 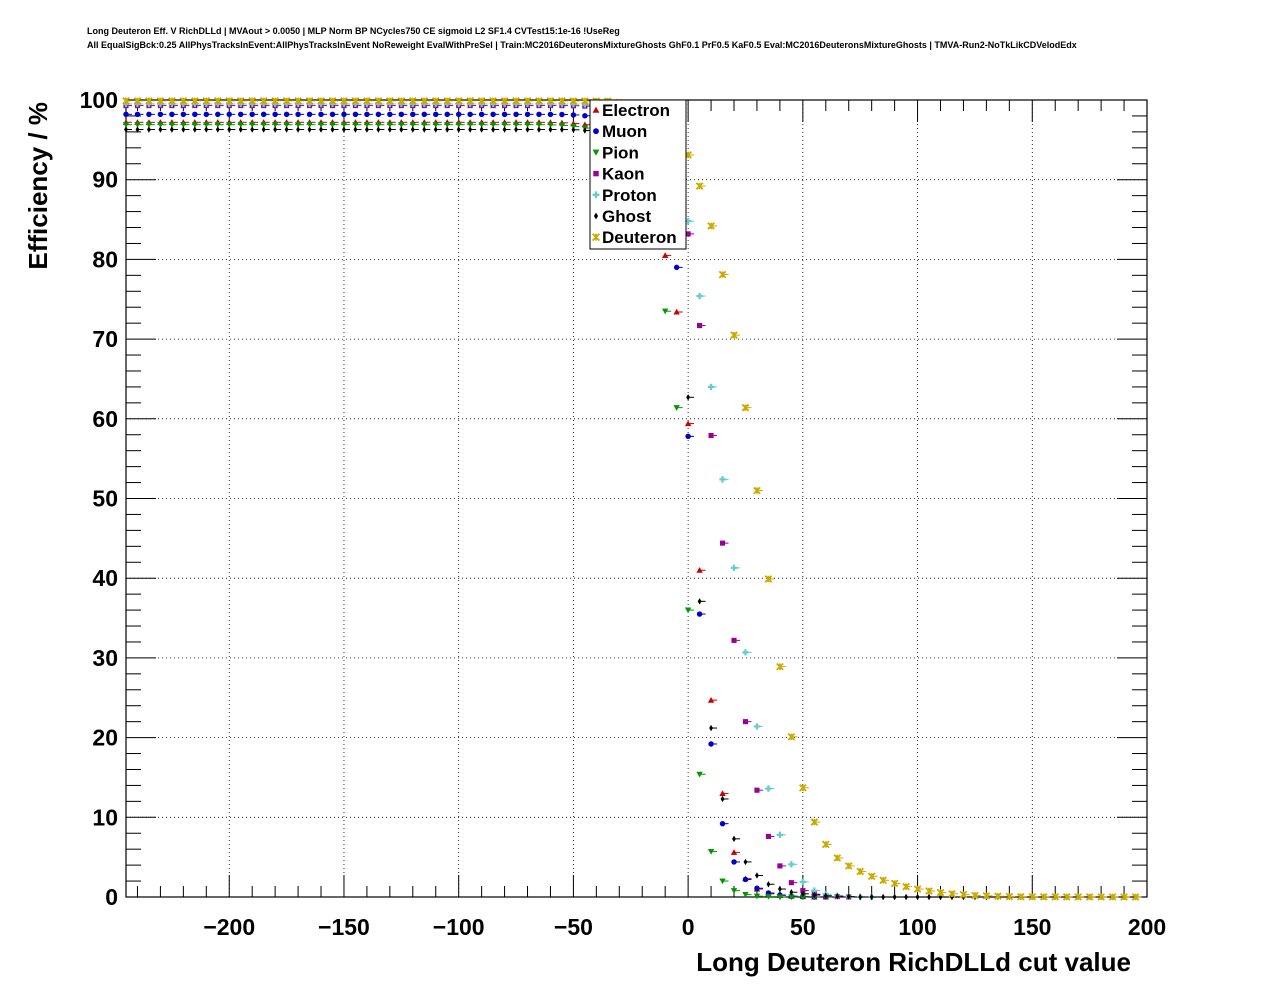 What do you see at coordinates (596, 195) in the screenshot?
I see `legend-marker-proton` at bounding box center [596, 195].